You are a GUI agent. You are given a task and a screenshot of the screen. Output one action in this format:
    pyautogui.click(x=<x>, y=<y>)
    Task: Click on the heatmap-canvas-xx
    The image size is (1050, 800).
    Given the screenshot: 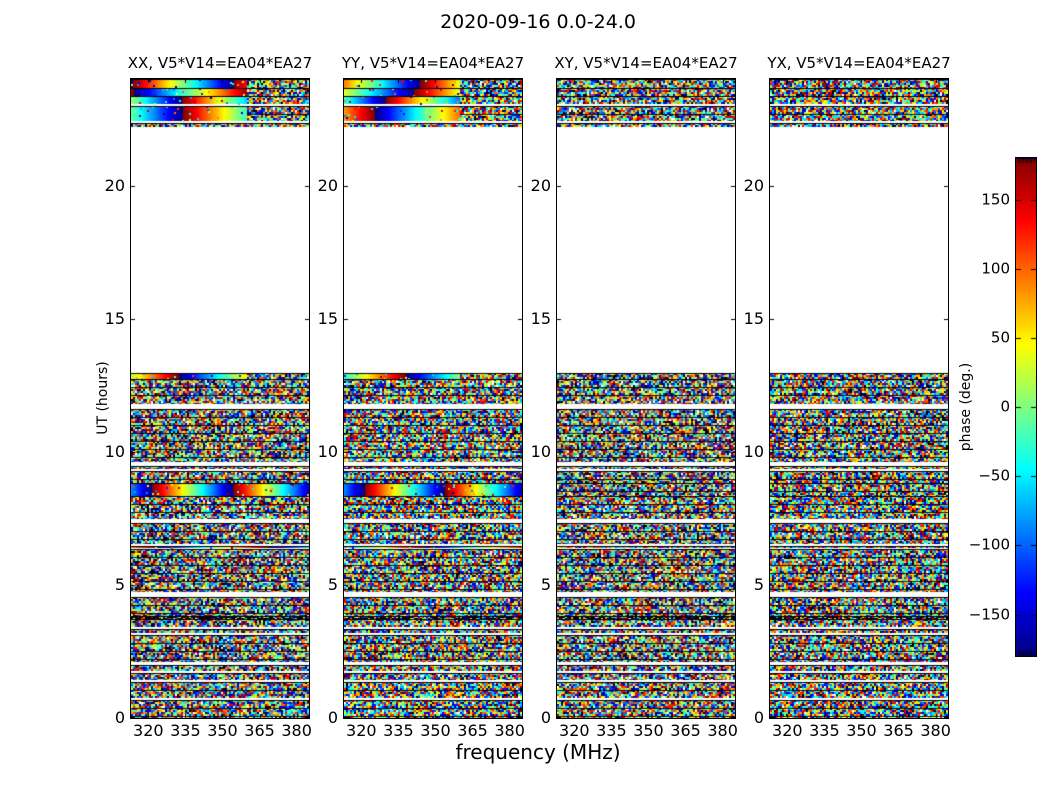 What is the action you would take?
    pyautogui.click(x=220, y=398)
    